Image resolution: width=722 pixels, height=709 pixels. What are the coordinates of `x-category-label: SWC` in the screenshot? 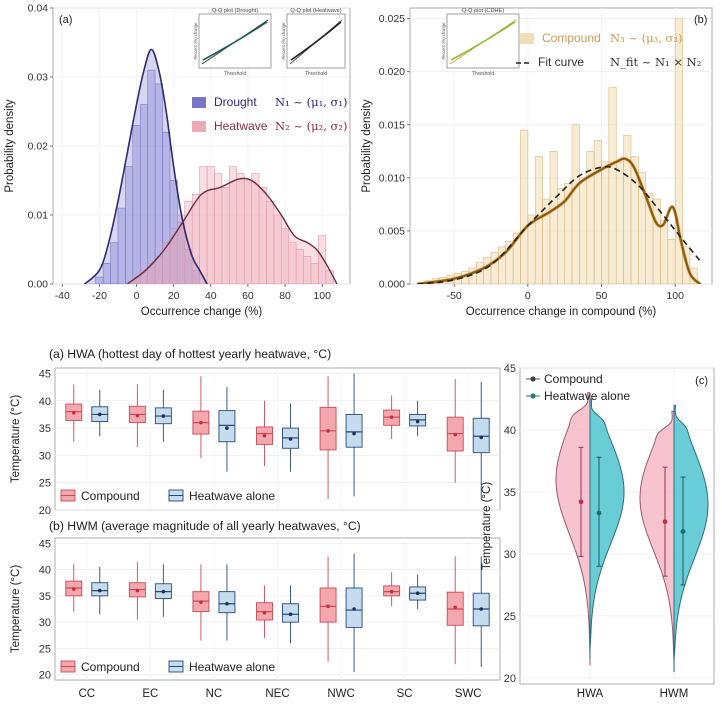 It's located at (468, 694).